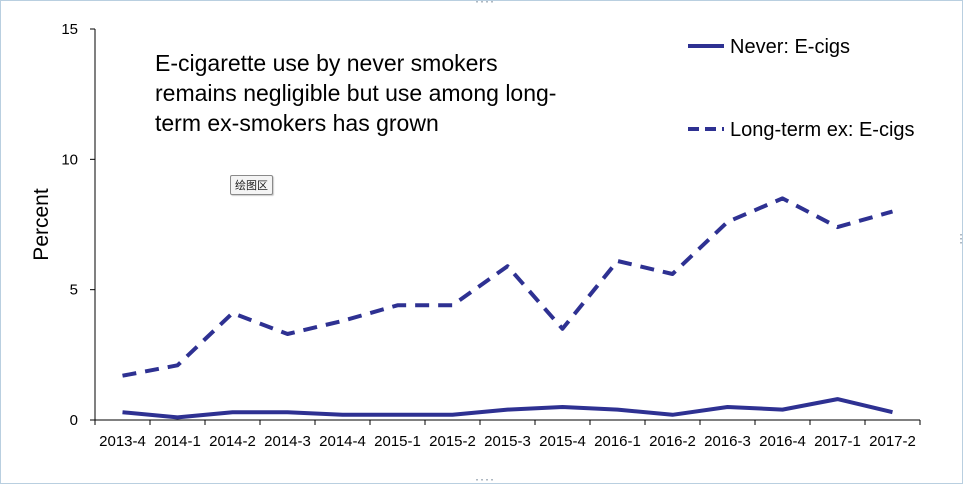 This screenshot has height=486, width=963. Describe the element at coordinates (69, 159) in the screenshot. I see `y-tick-label: 10` at that location.